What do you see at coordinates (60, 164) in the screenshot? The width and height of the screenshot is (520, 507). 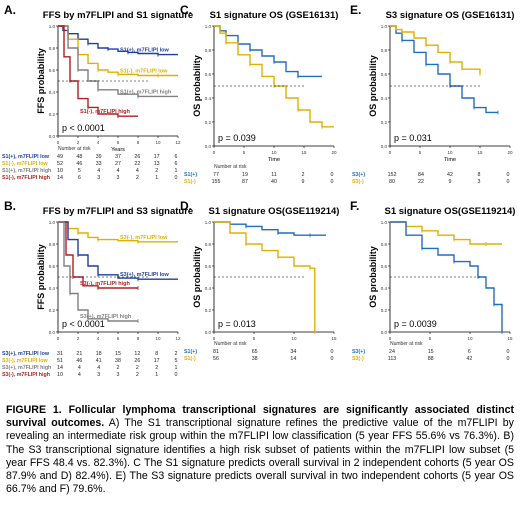 I see `risk-value: 52` at bounding box center [60, 164].